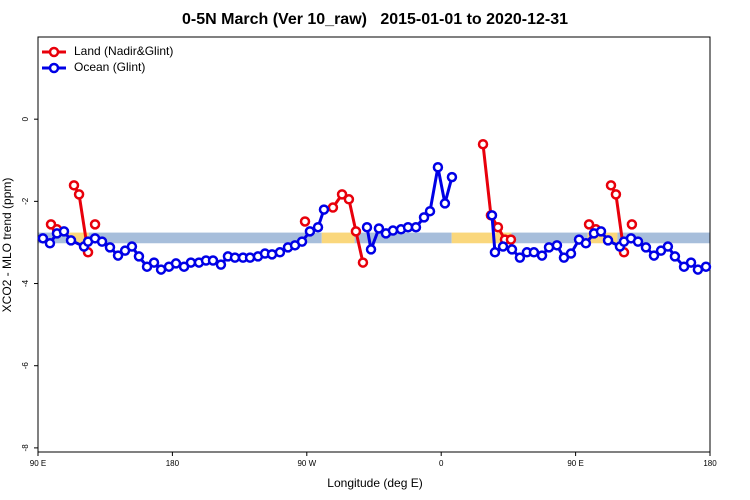 The image size is (750, 500). What do you see at coordinates (441, 463) in the screenshot?
I see `x-tick-label: 0` at bounding box center [441, 463].